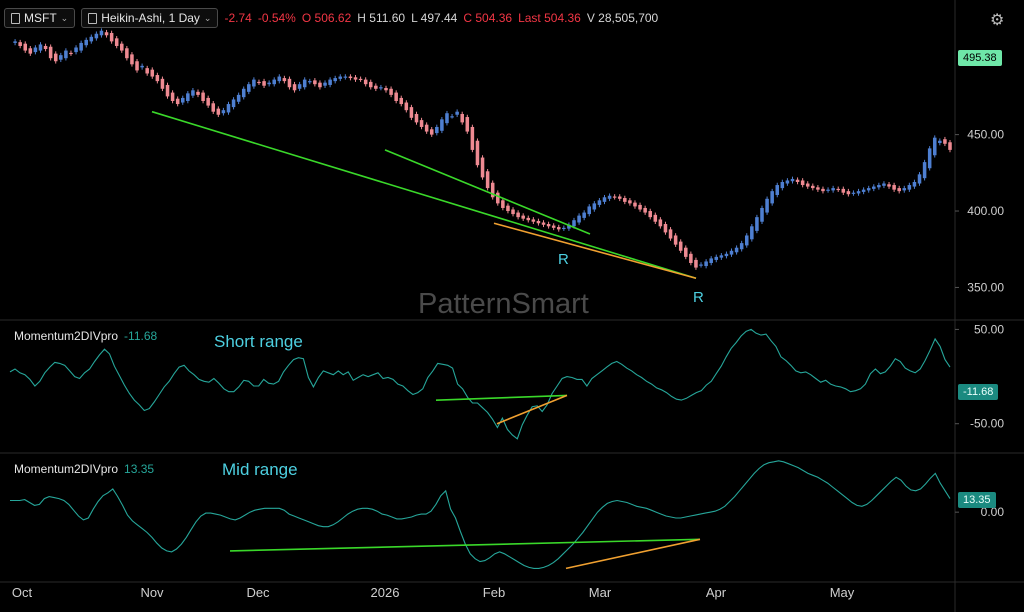  I want to click on mid-value-tag: 13.35, so click(977, 500).